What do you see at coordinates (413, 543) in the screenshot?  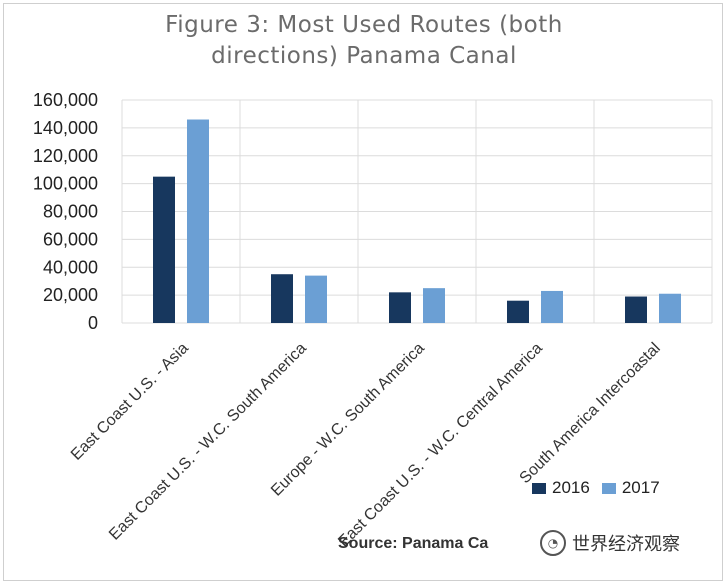 I see `source-note: Source: Panama Ca` at bounding box center [413, 543].